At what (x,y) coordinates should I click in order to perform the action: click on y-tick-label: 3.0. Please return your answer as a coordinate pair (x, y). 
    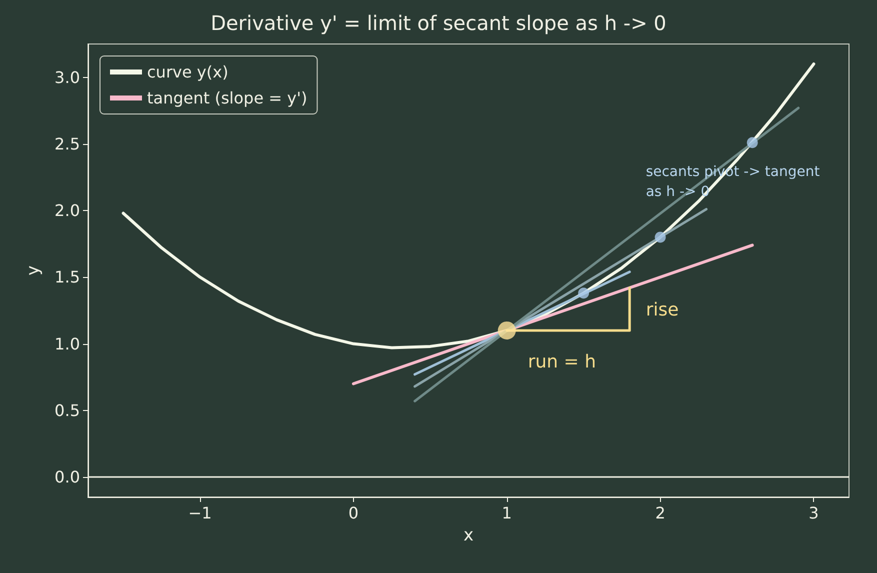
    Looking at the image, I should click on (67, 77).